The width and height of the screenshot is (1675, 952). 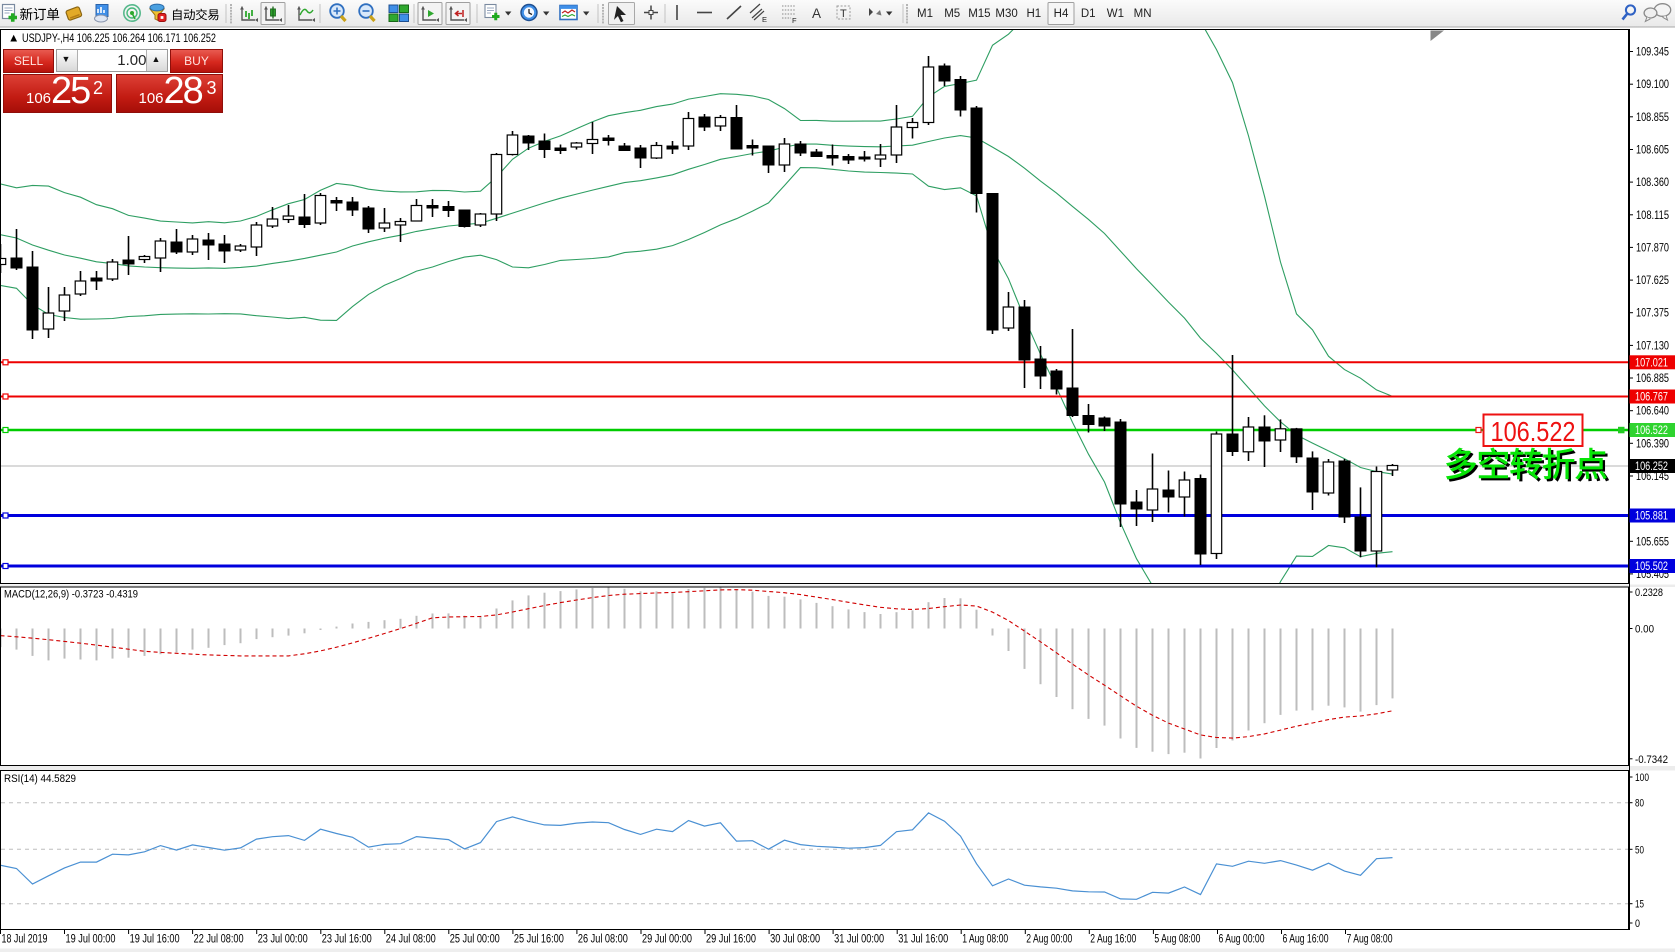 I want to click on svg-text: 107.130, so click(x=1652, y=346).